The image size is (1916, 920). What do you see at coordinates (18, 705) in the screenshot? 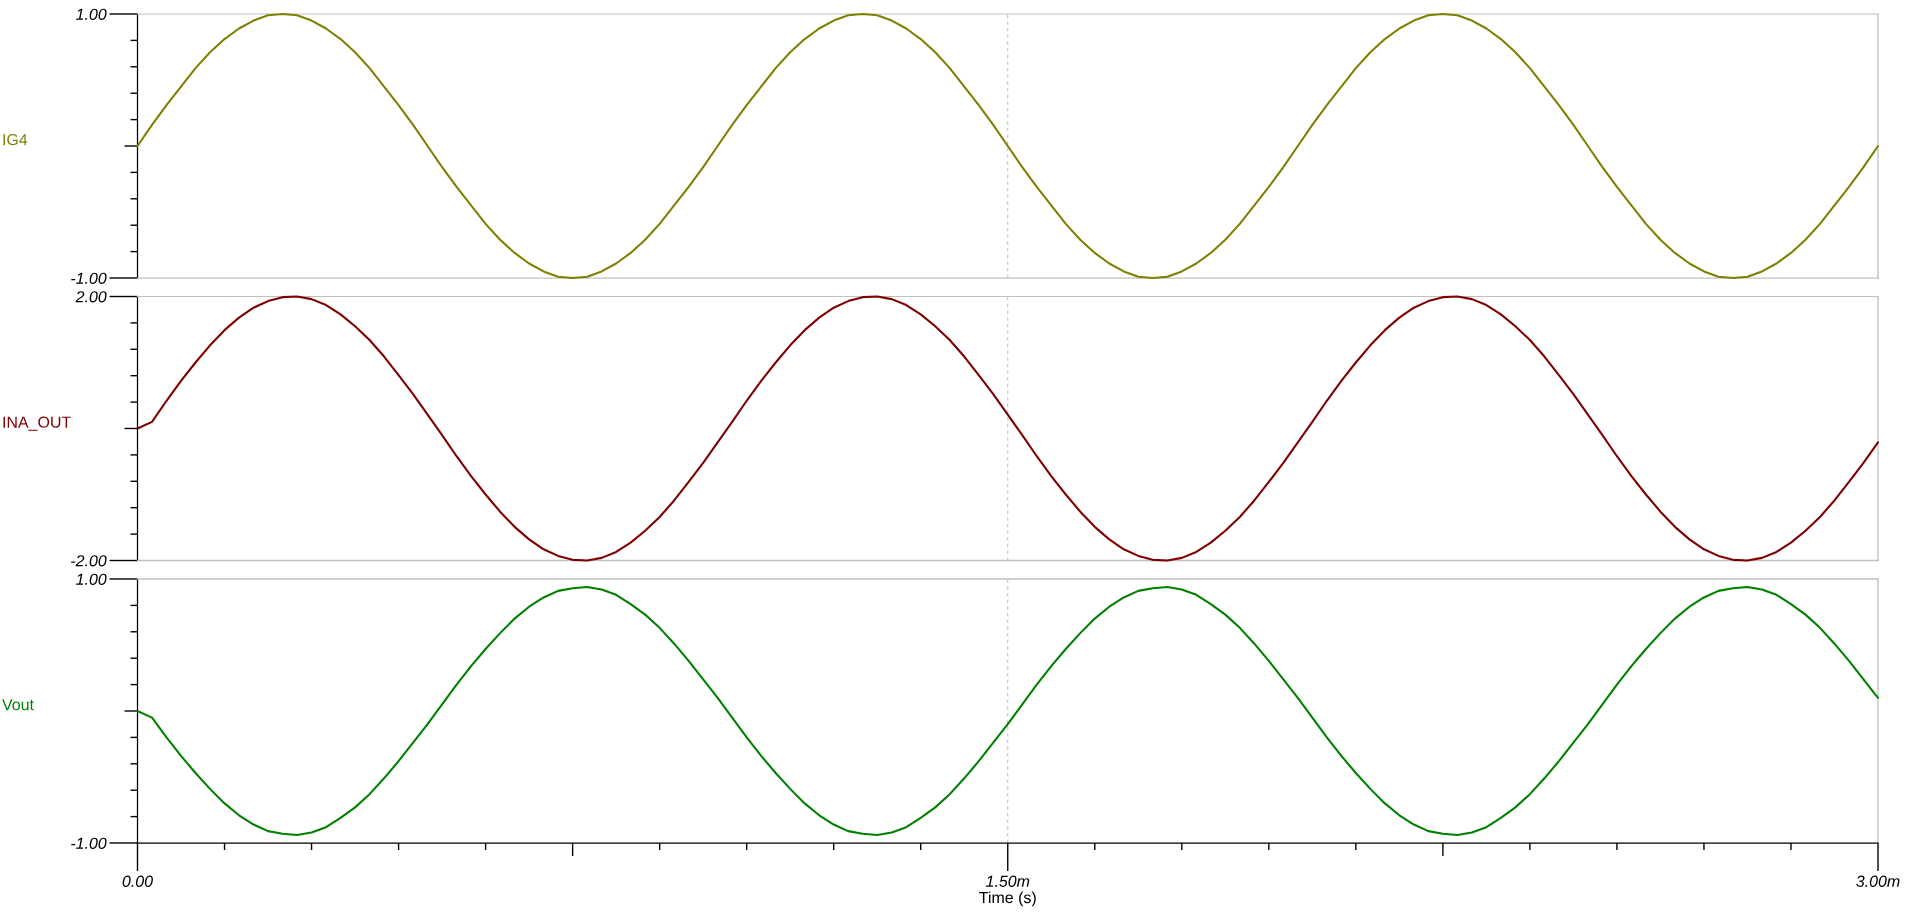
I see `y-axis-title: Vout` at bounding box center [18, 705].